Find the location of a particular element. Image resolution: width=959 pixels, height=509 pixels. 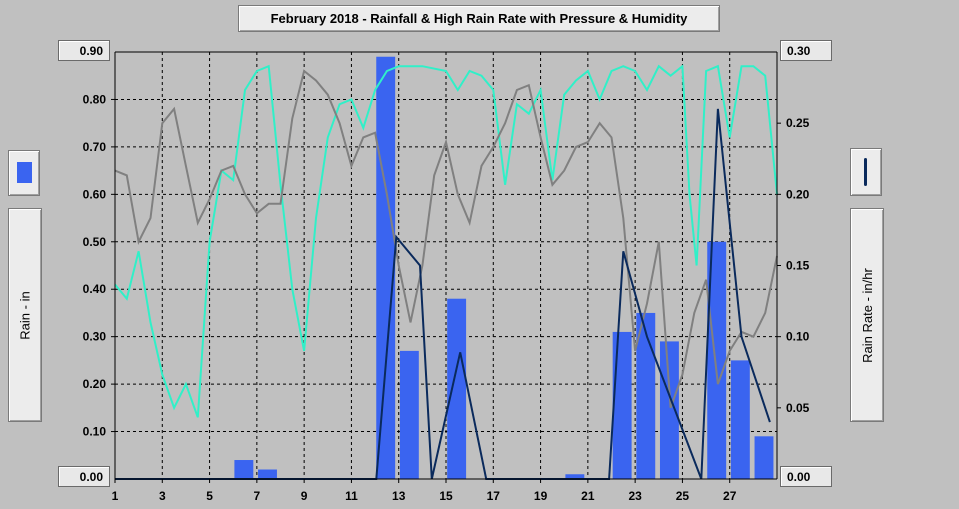

right-tick-label: 0.05 is located at coordinates (798, 408).